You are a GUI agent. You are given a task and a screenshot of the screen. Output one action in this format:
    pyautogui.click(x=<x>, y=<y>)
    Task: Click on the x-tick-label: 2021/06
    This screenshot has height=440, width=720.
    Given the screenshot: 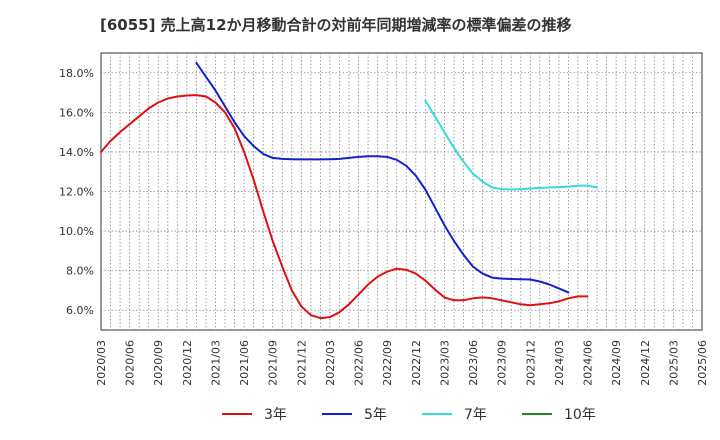 What is the action you would take?
    pyautogui.click(x=244, y=363)
    